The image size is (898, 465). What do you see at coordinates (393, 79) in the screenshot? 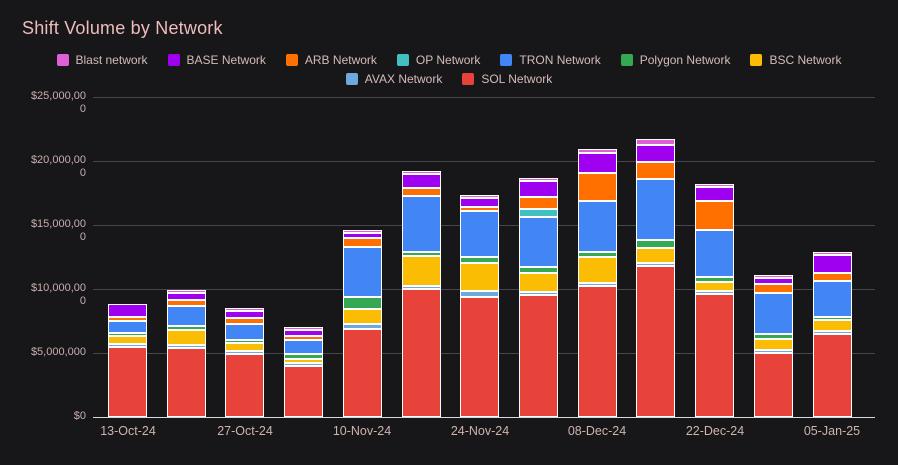
I see `legend-item-avax-network: AVAX Network` at bounding box center [393, 79].